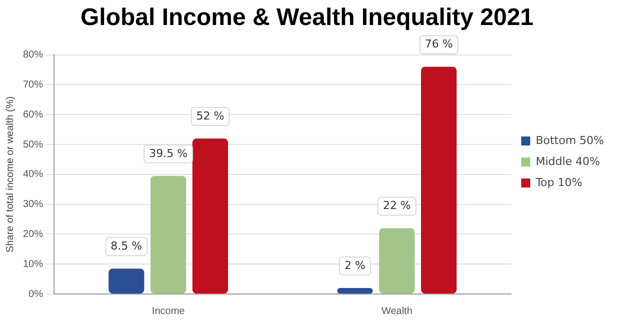  I want to click on y-tick-label: 80%, so click(33, 55).